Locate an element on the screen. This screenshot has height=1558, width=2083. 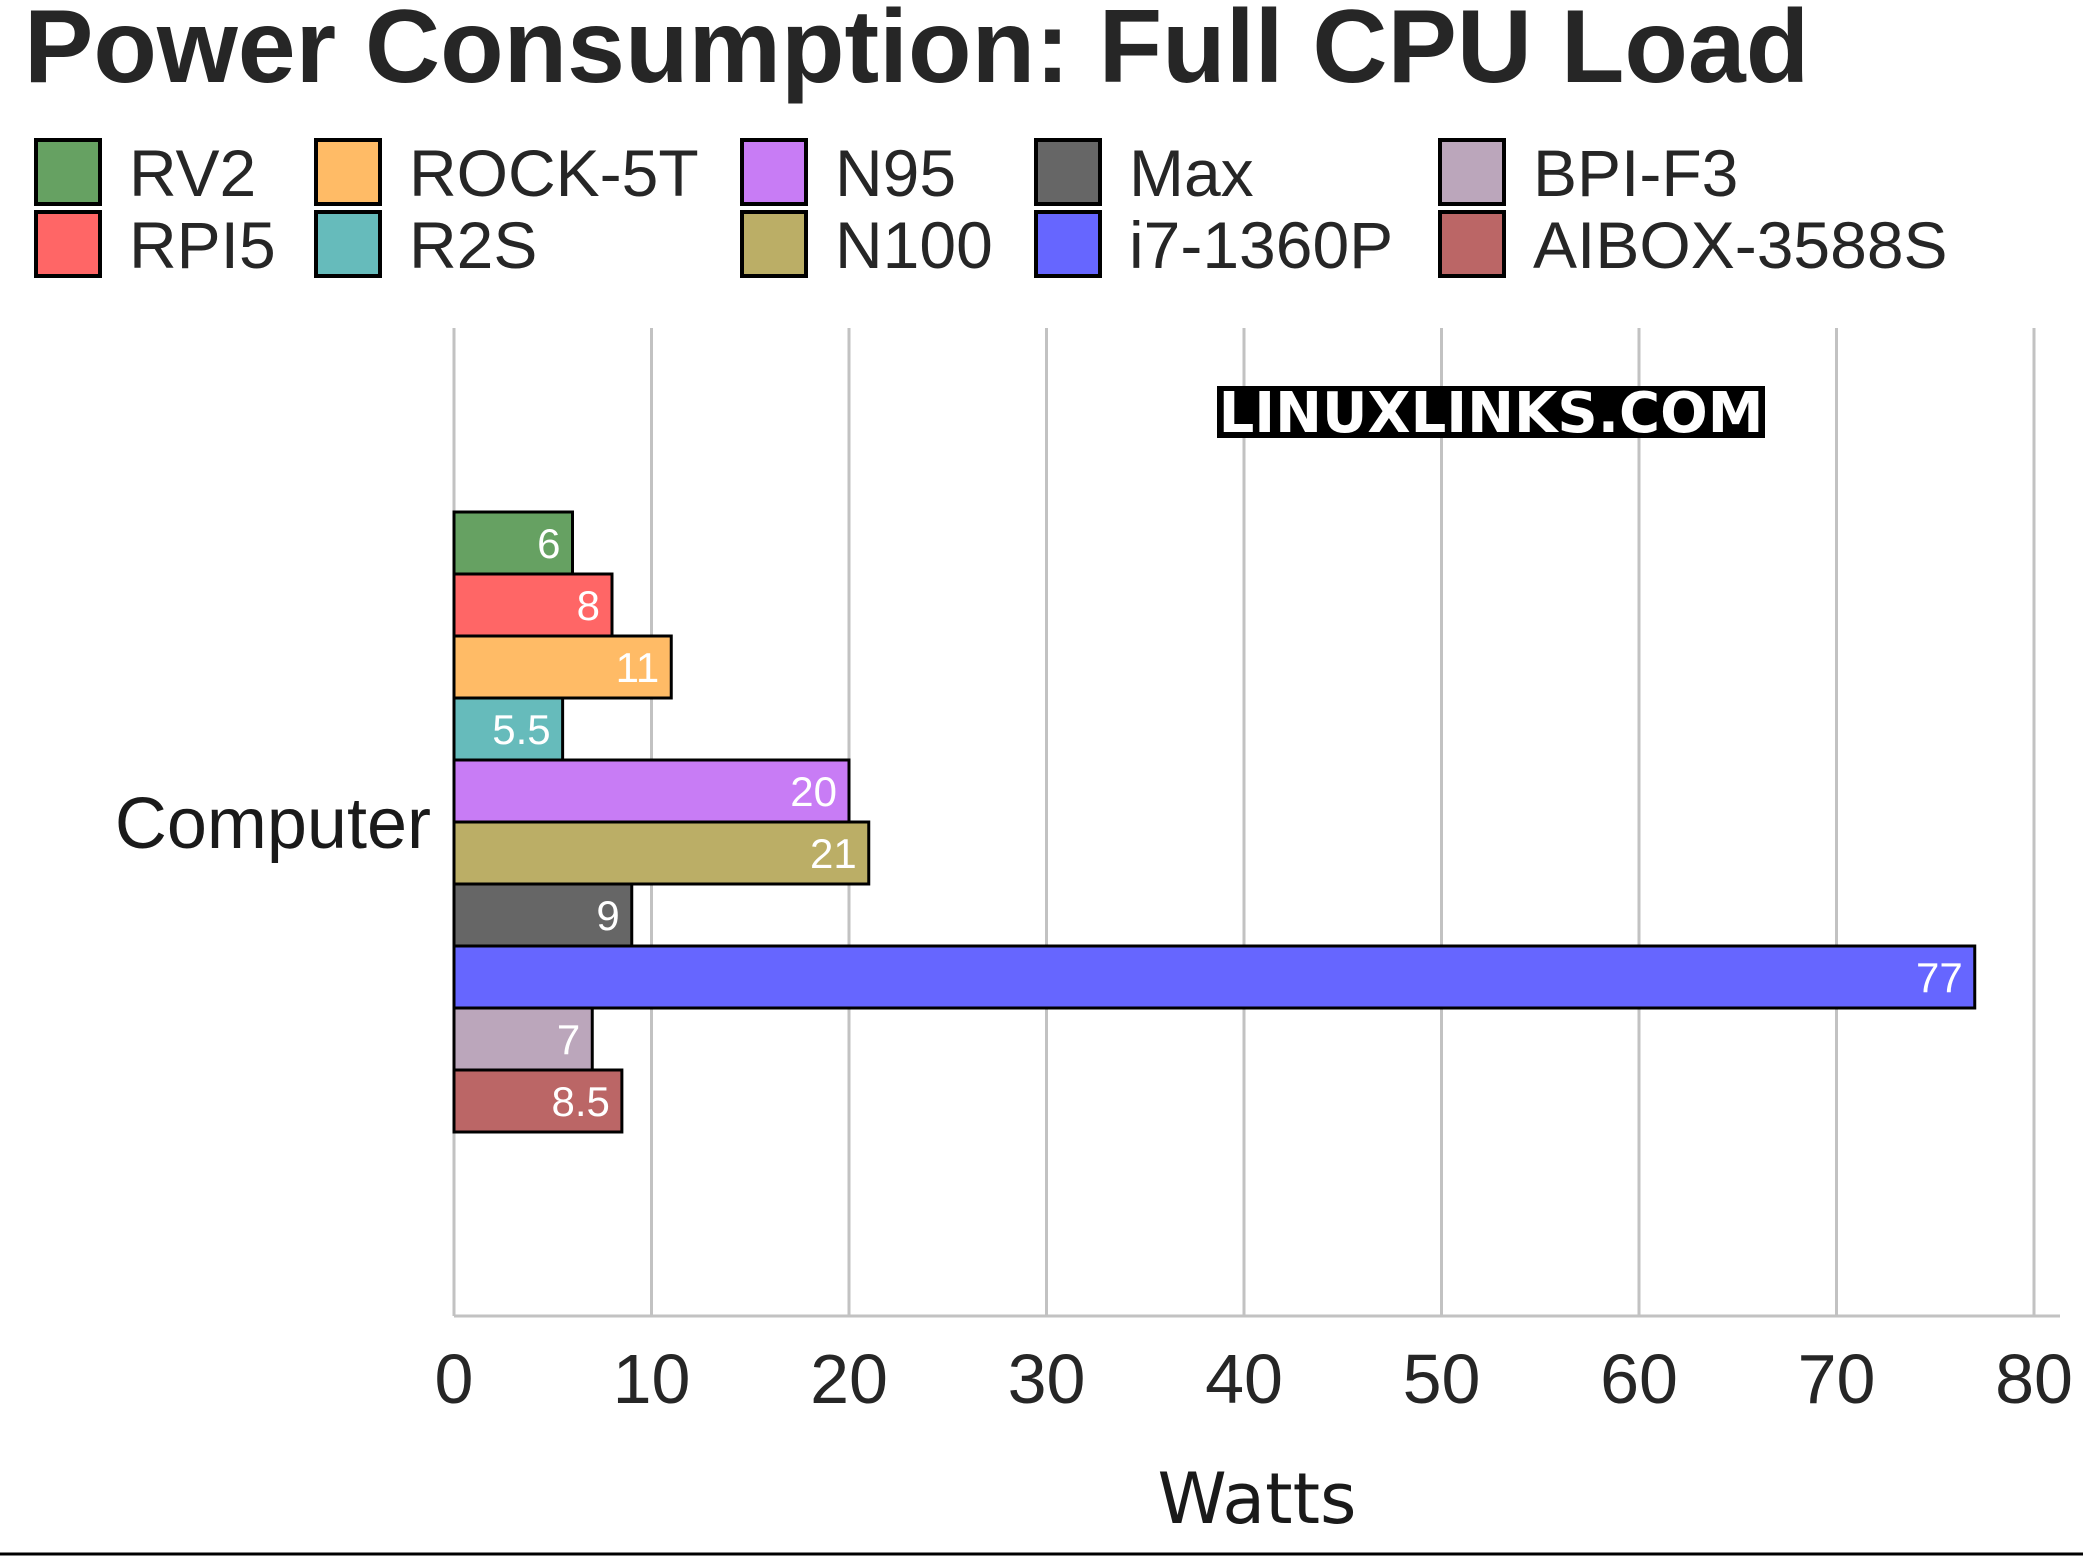
legend-label: N95 is located at coordinates (895, 173).